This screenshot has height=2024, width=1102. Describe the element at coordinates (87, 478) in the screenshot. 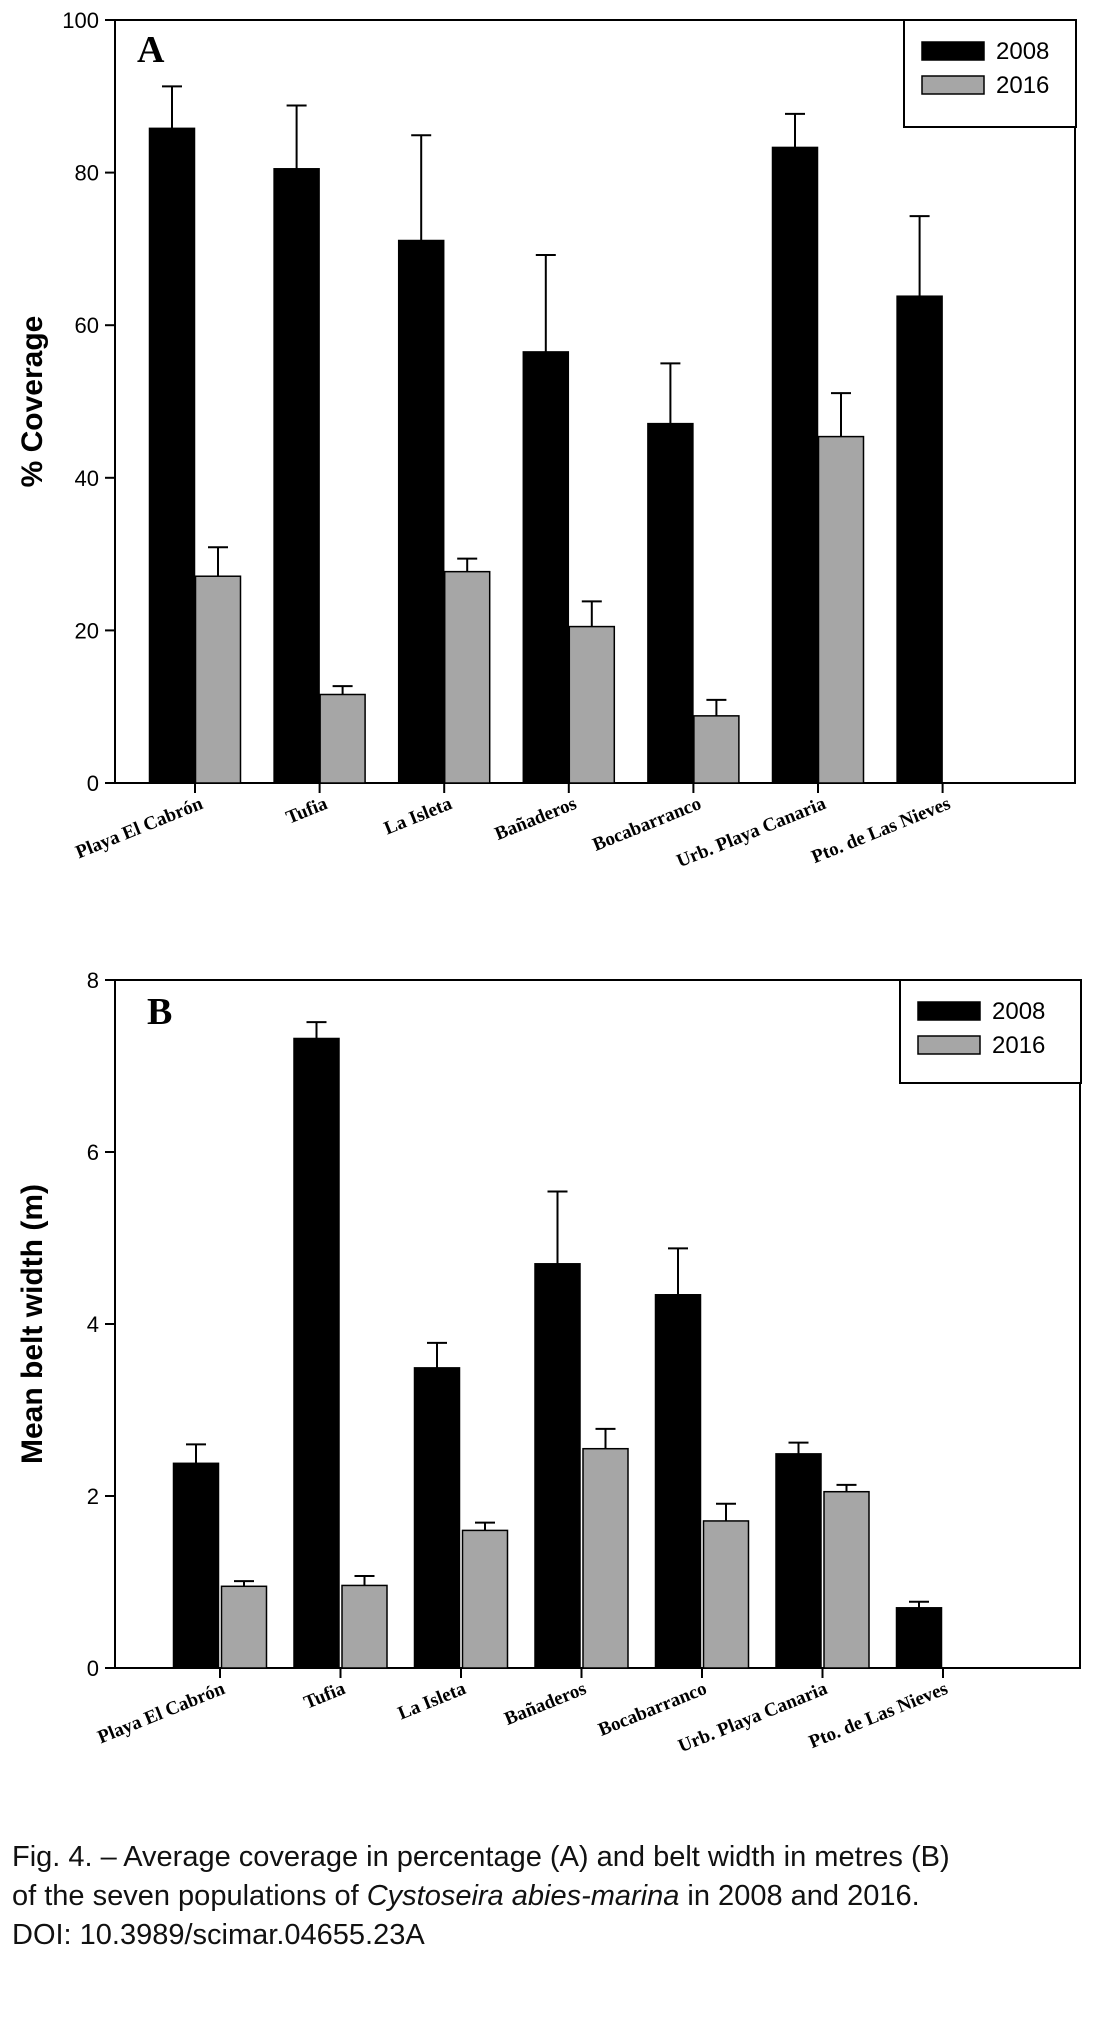

I see `y-tick-label: 40` at that location.